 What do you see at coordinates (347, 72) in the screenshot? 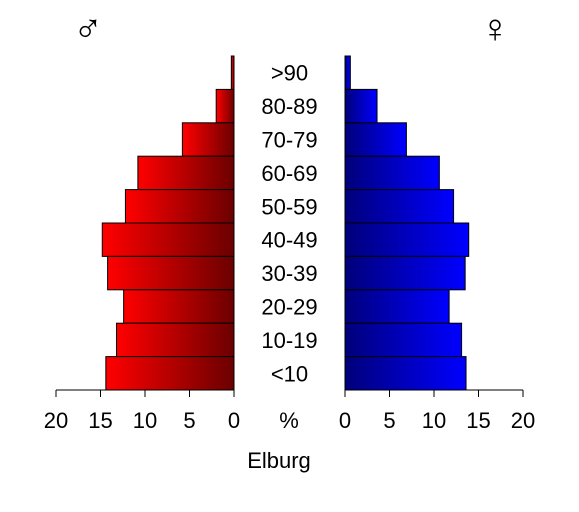
I see `female-bar->90` at bounding box center [347, 72].